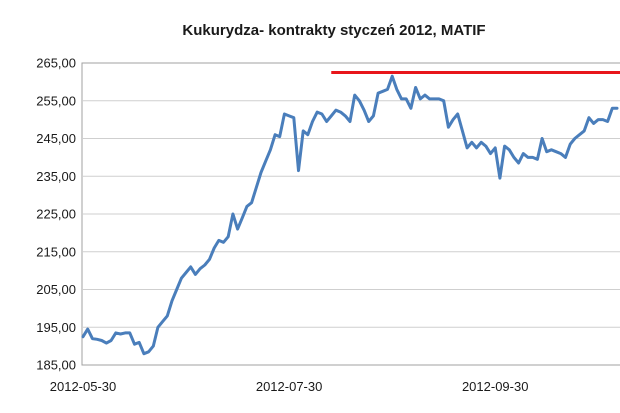 This screenshot has height=413, width=620. Describe the element at coordinates (56, 365) in the screenshot. I see `y-tick-label: 185,00` at that location.